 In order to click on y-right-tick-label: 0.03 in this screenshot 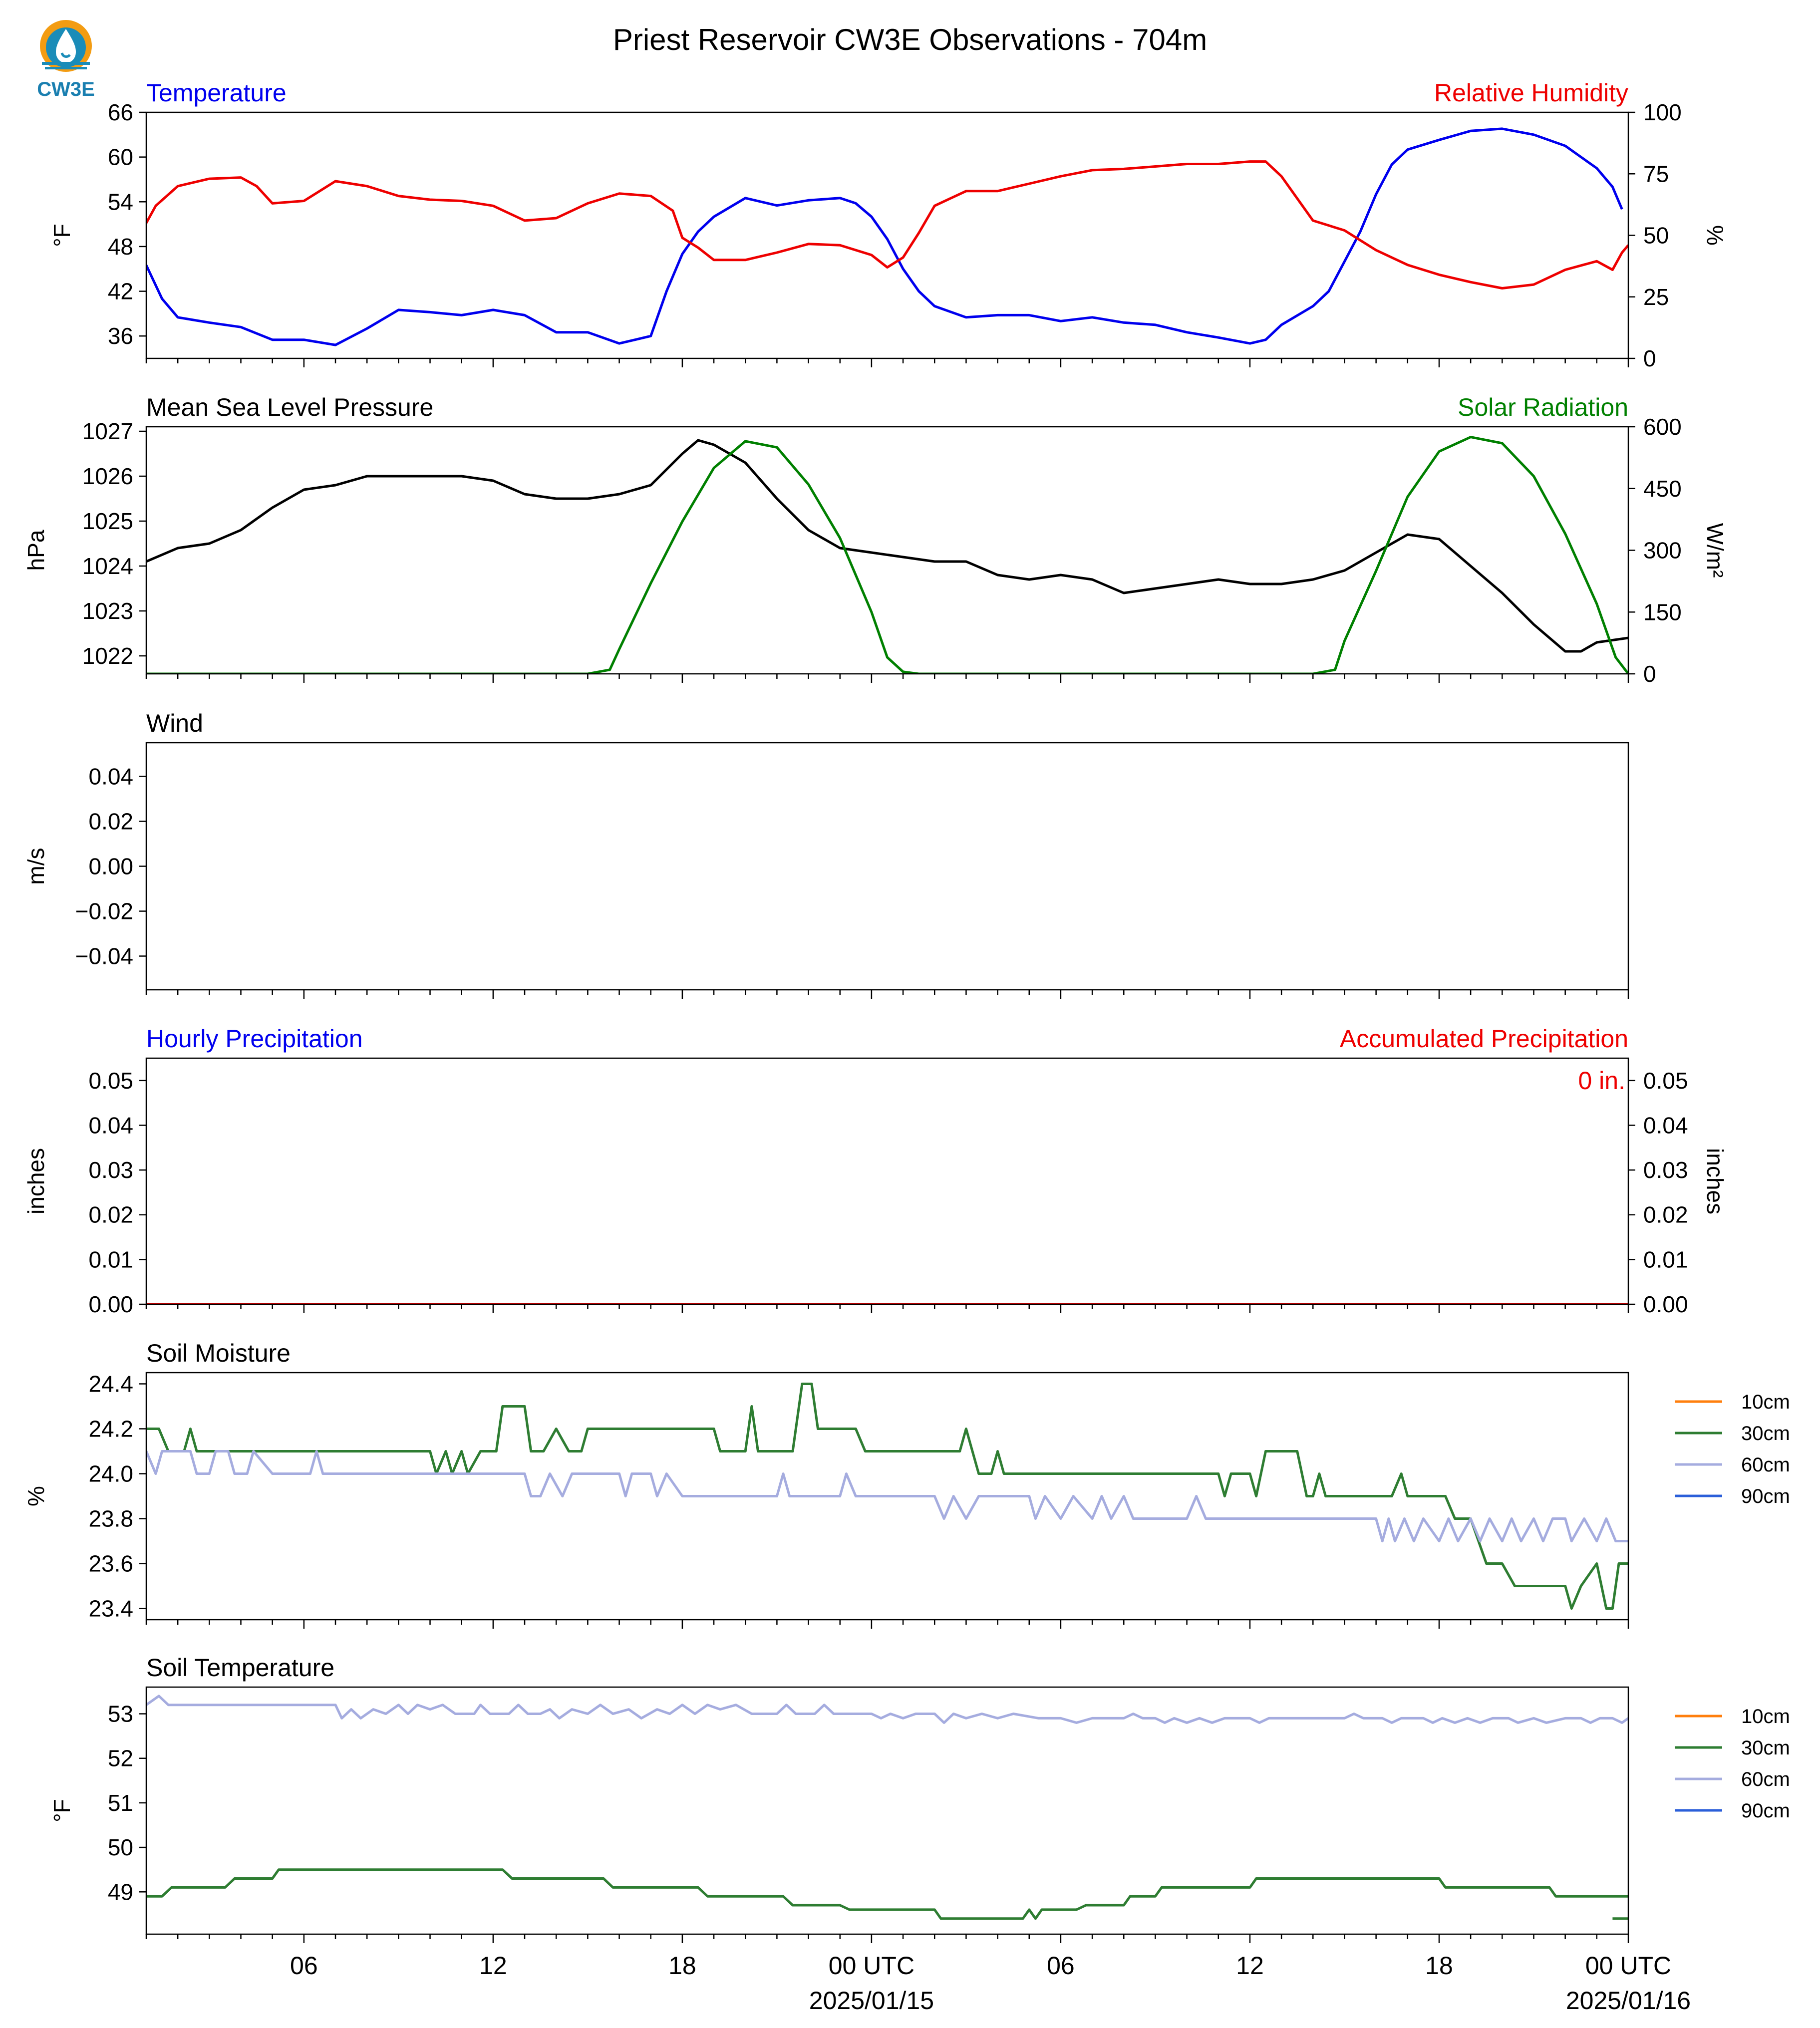, I will do `click(1665, 1170)`.